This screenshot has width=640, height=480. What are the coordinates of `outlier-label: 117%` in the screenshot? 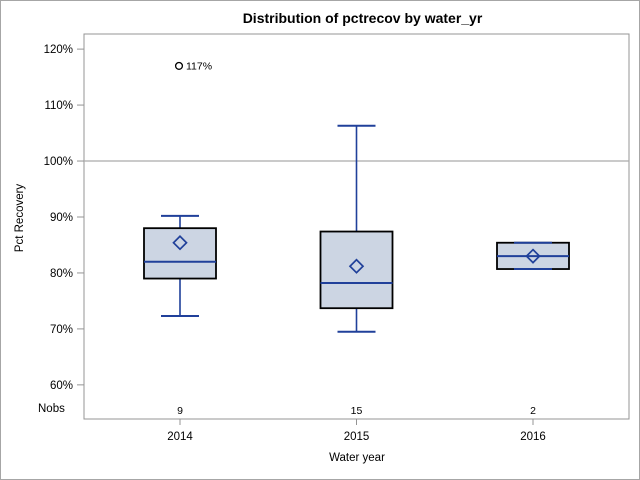 It's located at (199, 67).